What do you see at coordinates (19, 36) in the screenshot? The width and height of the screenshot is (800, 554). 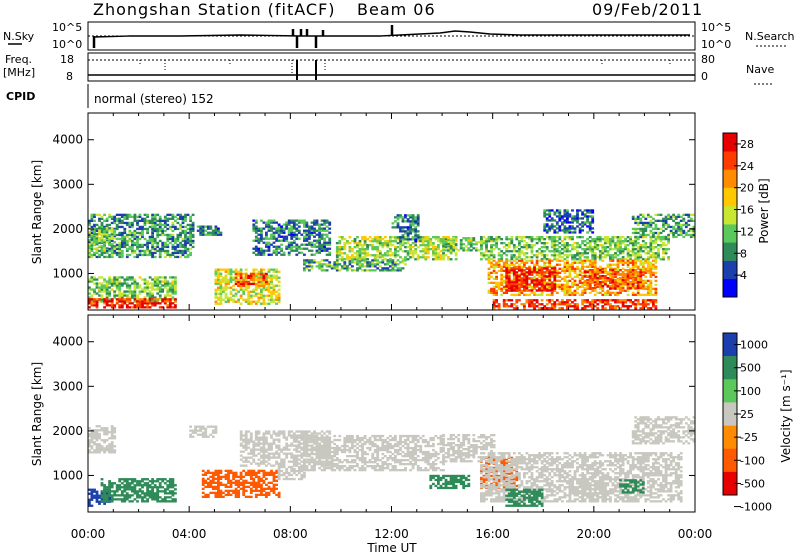 I see `nsky-label: N.Sky` at bounding box center [19, 36].